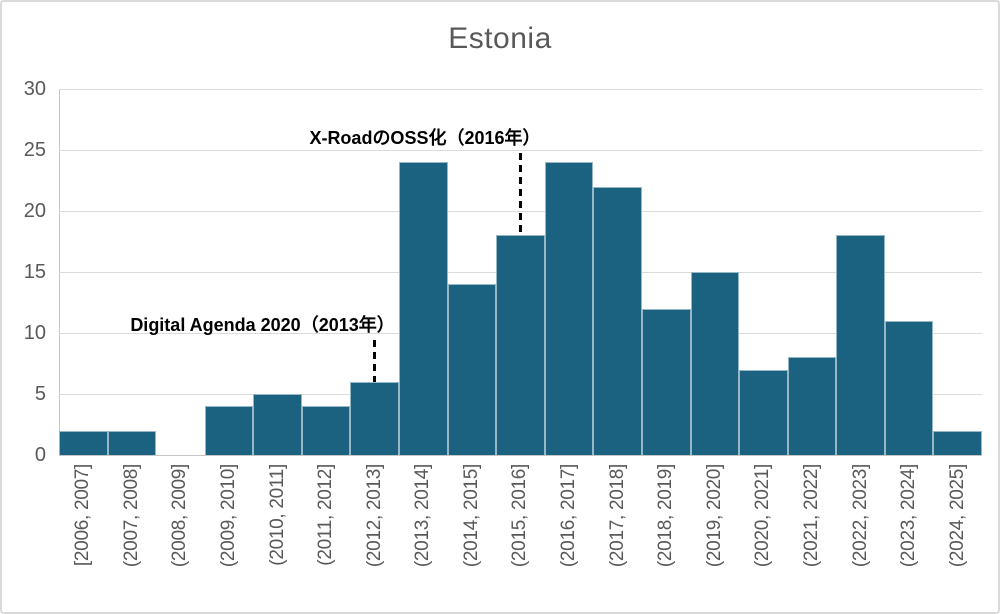  Describe the element at coordinates (277, 515) in the screenshot. I see `x-tick-label: (2010, 2011]` at that location.